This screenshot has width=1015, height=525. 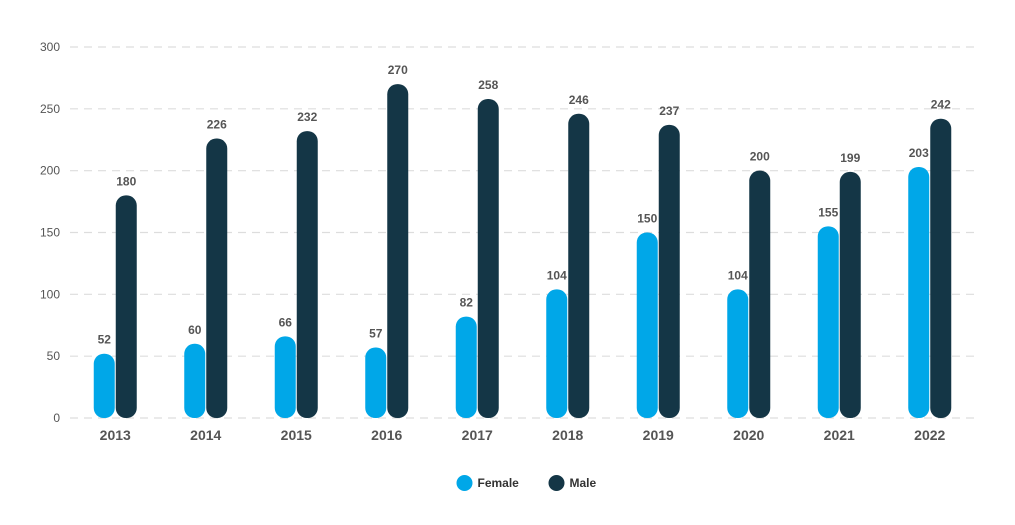 I want to click on x-tick-label: 2020, so click(x=748, y=435).